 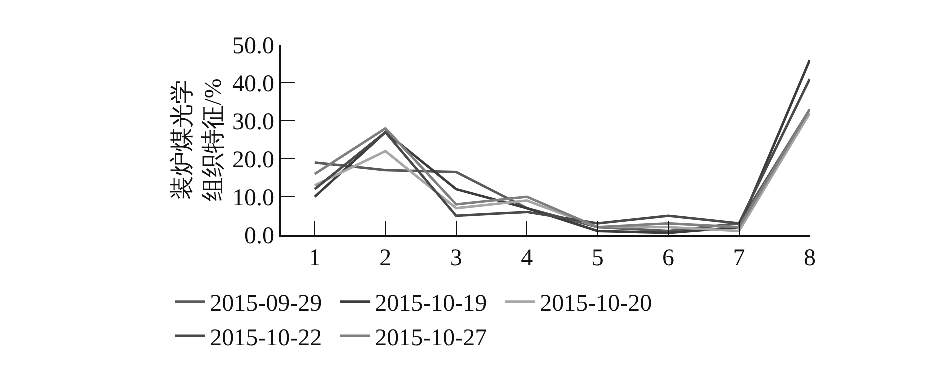 I want to click on y-tick-label: 50.0, so click(x=253, y=46).